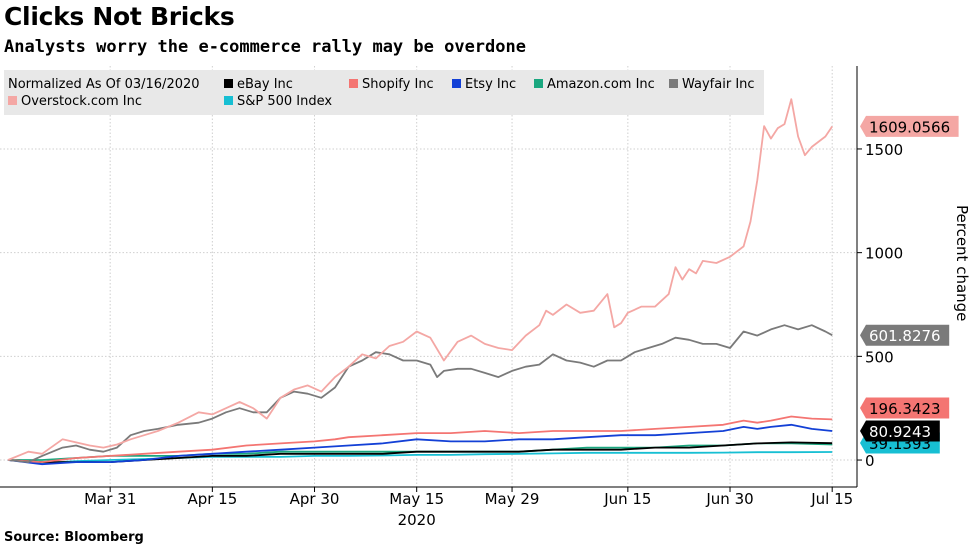 Image resolution: width=977 pixels, height=549 pixels. What do you see at coordinates (417, 520) in the screenshot?
I see `x-year-label: 2020` at bounding box center [417, 520].